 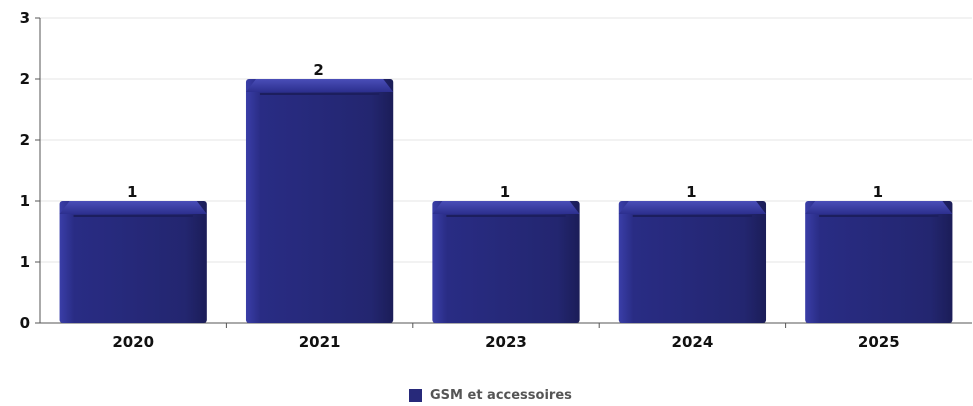 I want to click on y-tick-label: 0, so click(x=25, y=323).